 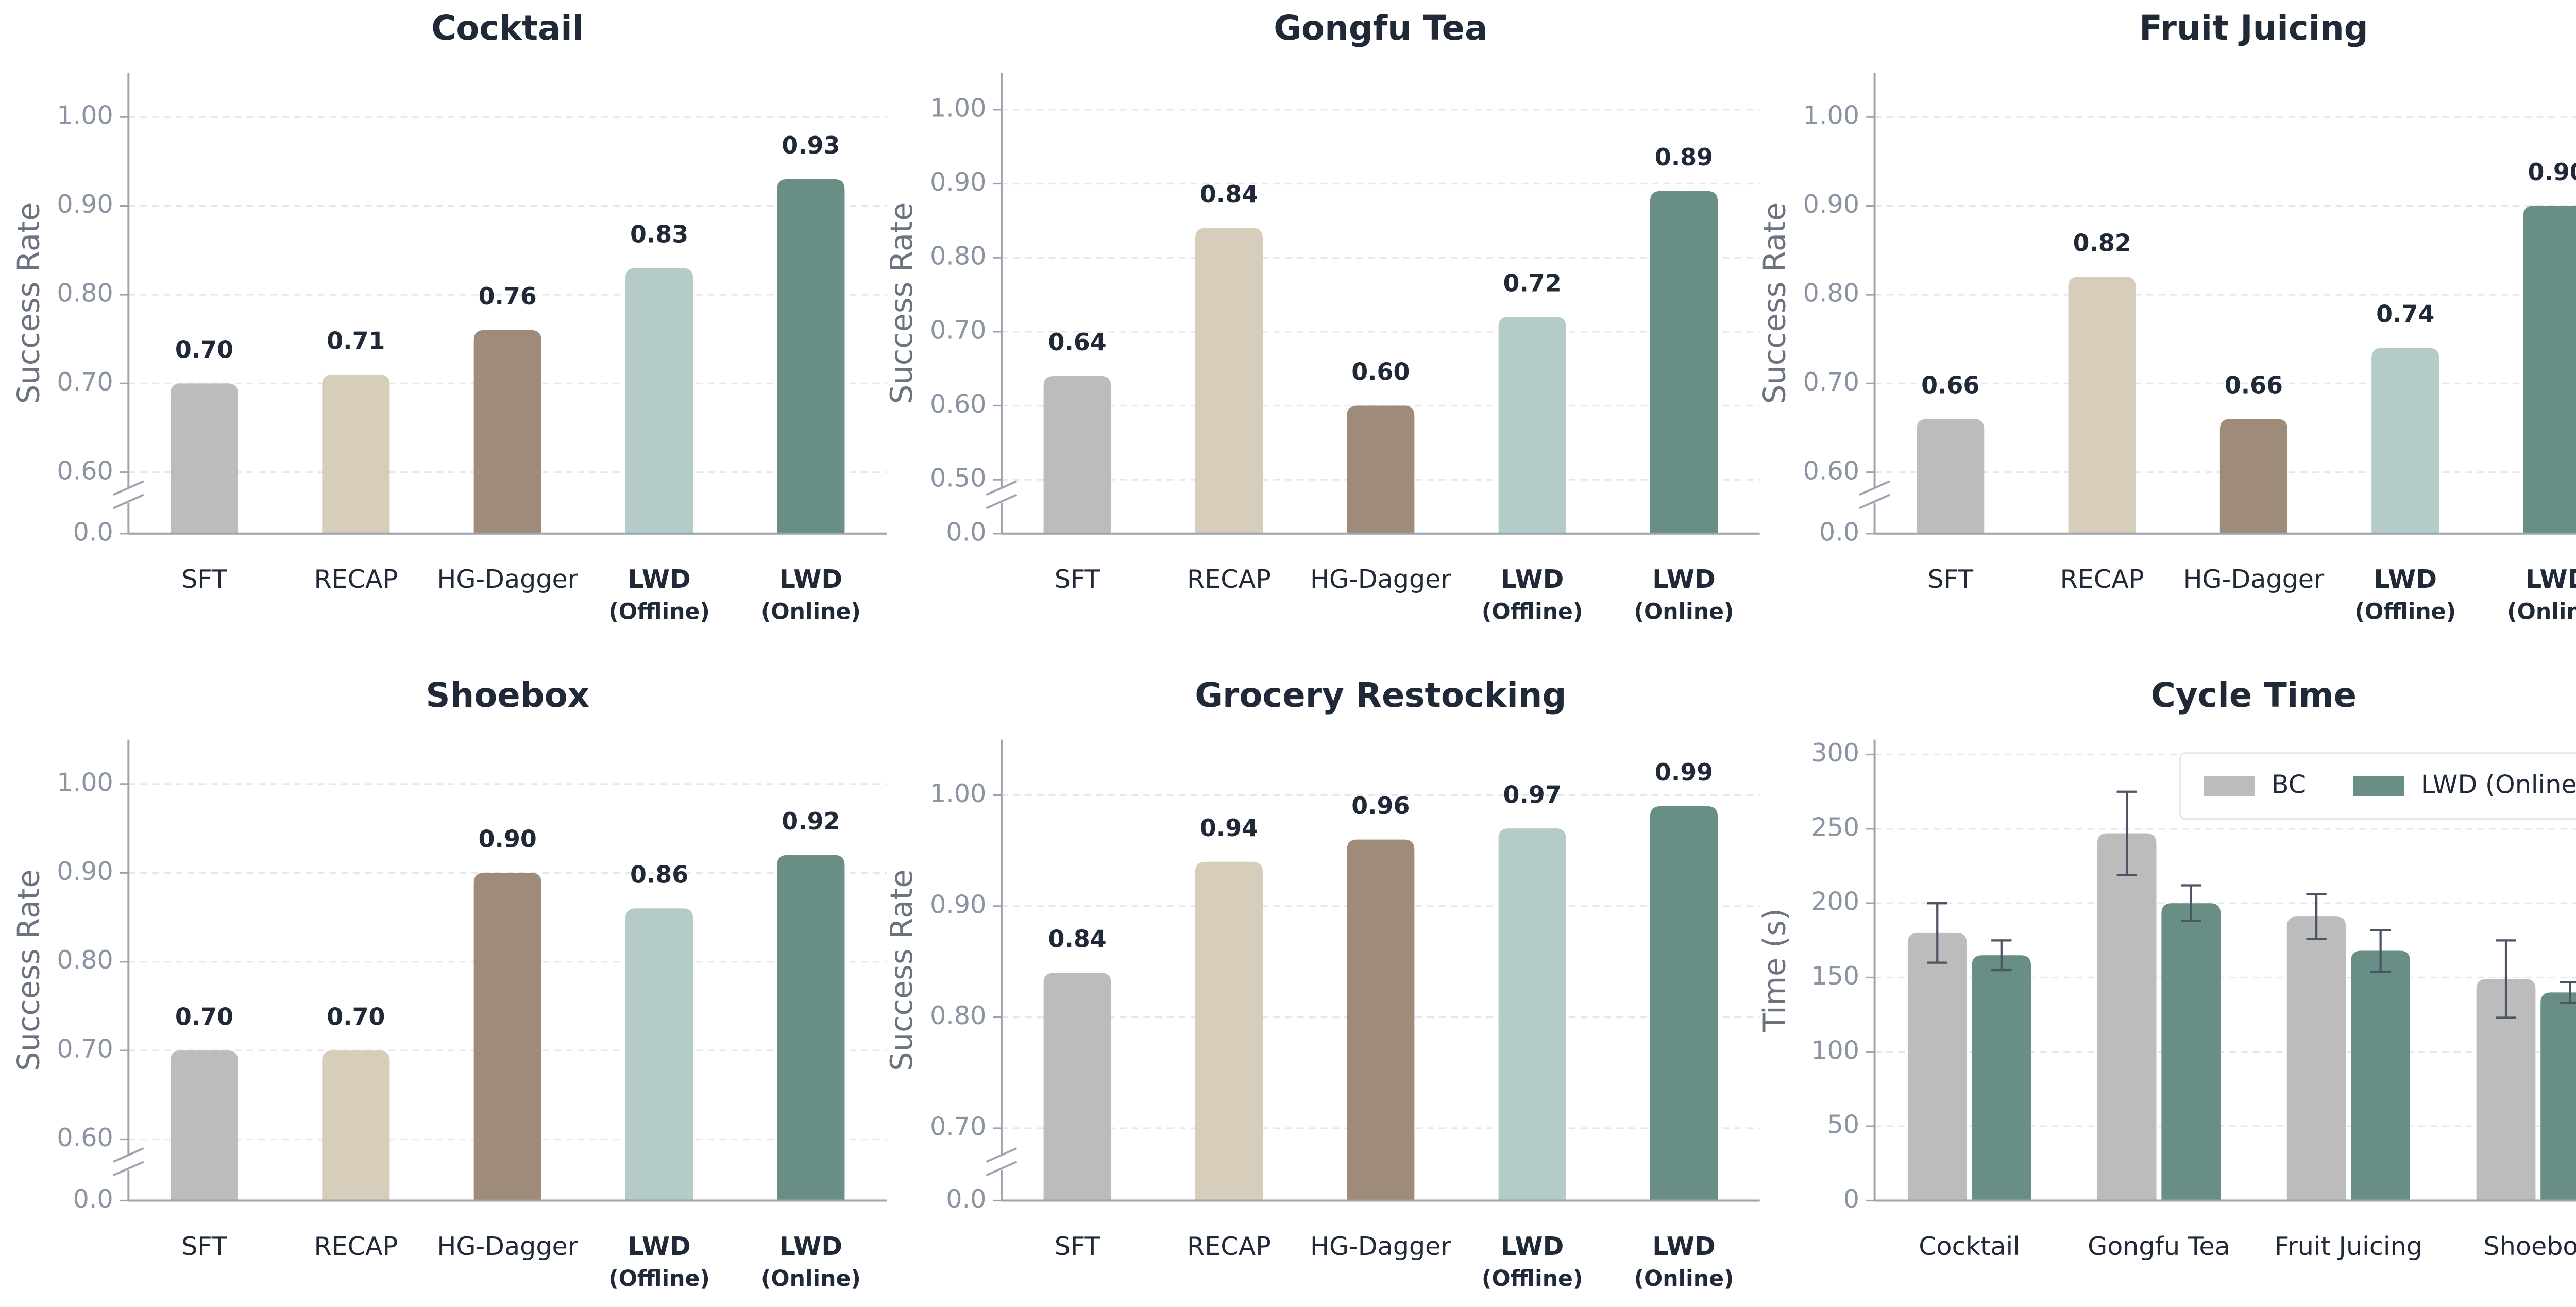 What do you see at coordinates (1532, 794) in the screenshot?
I see `data-label: 0.97` at bounding box center [1532, 794].